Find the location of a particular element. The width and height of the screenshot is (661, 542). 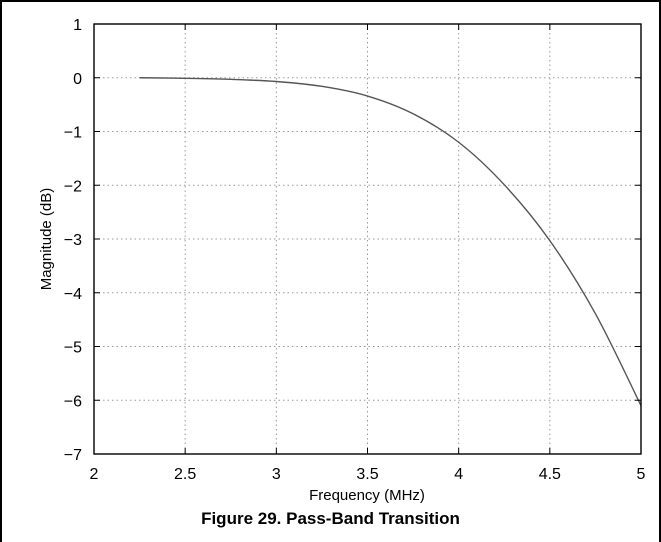

y-tick-label: −7 is located at coordinates (73, 455).